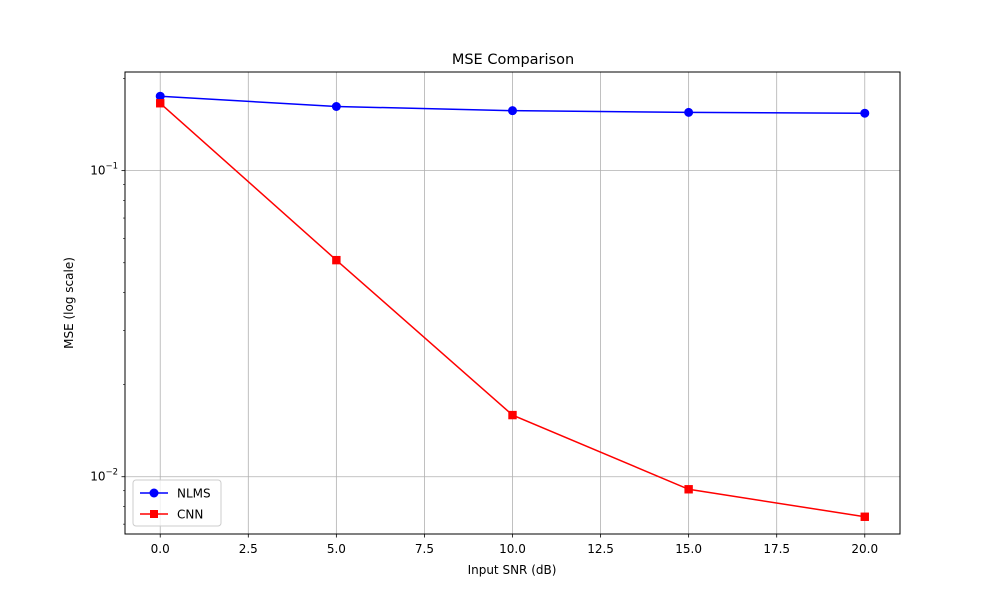 The width and height of the screenshot is (1000, 600). I want to click on x-tick-label: 7.5, so click(424, 549).